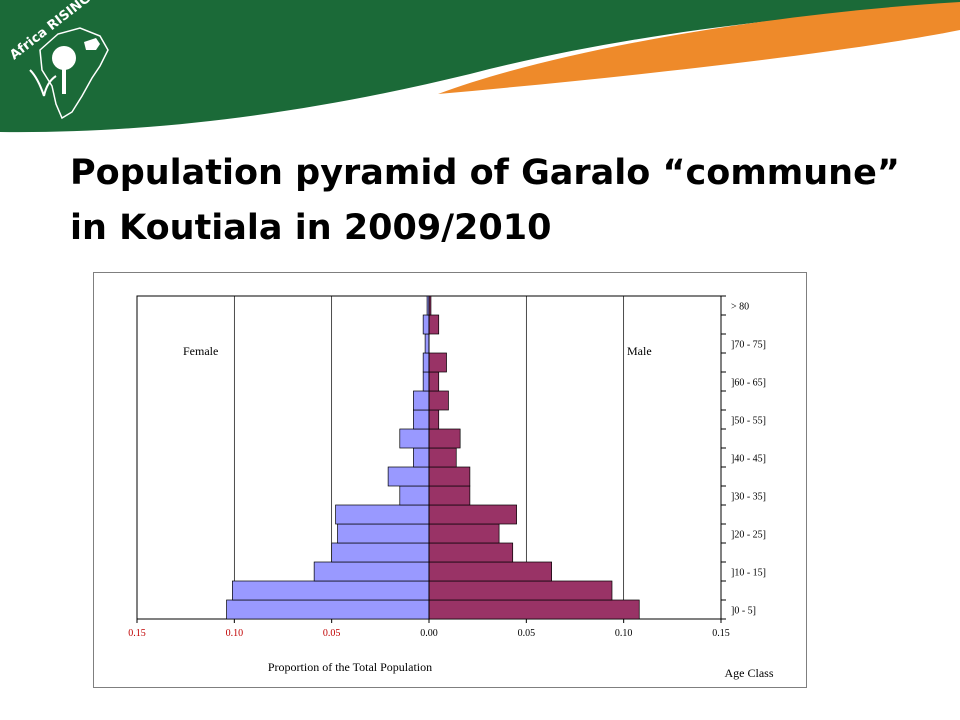 Image resolution: width=960 pixels, height=720 pixels. Describe the element at coordinates (748, 535) in the screenshot. I see `y-tick-label: ]20 - 25]` at that location.